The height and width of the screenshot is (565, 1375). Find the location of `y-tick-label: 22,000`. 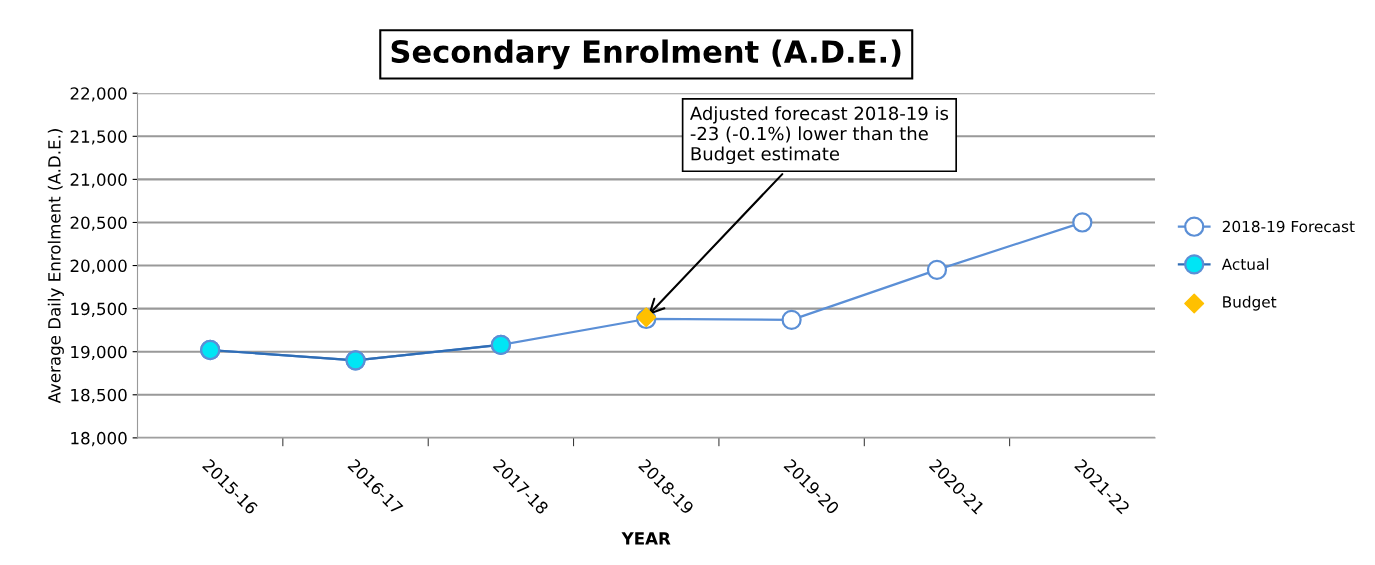

y-tick-label: 22,000 is located at coordinates (98, 94).